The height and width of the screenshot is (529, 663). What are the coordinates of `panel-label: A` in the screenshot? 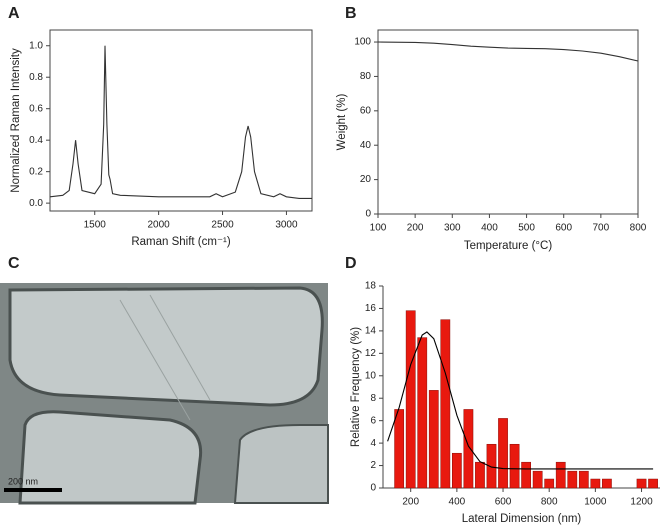 It's located at (14, 13).